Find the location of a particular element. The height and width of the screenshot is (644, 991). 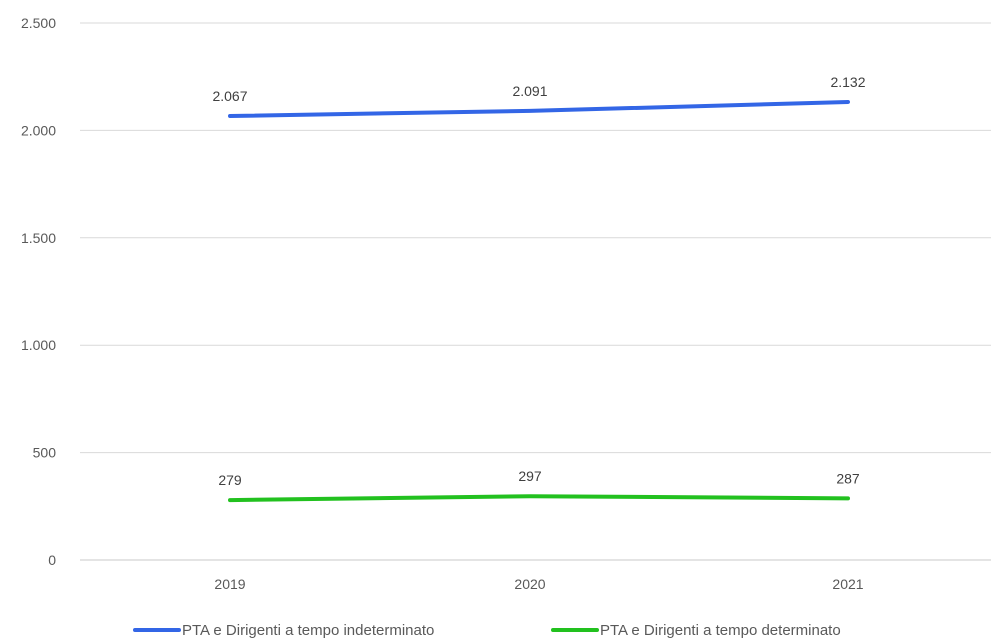

y-tick-label: 1.000 is located at coordinates (38, 345).